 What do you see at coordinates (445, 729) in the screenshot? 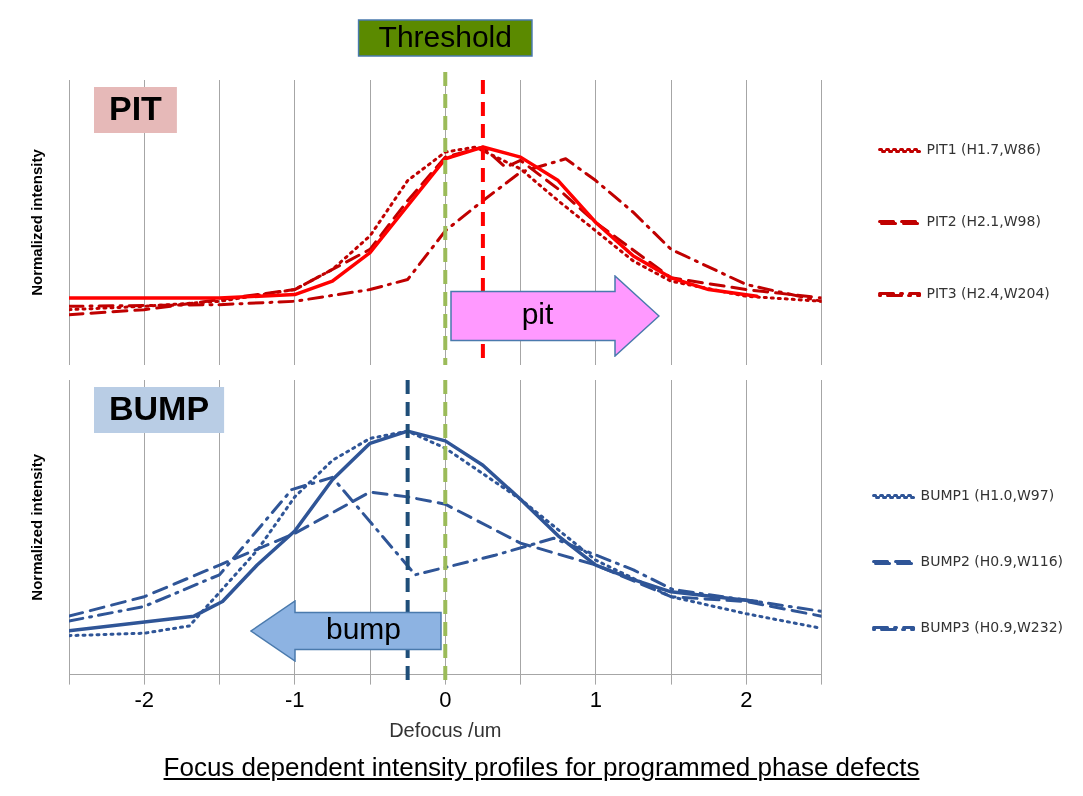
I see `x-axis-title: Defocus /um` at bounding box center [445, 729].